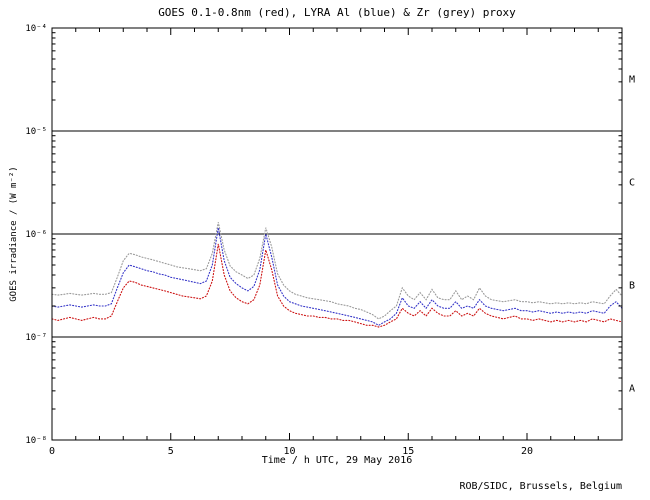 This screenshot has width=650, height=500. What do you see at coordinates (632, 286) in the screenshot?
I see `svg-text: B` at bounding box center [632, 286].